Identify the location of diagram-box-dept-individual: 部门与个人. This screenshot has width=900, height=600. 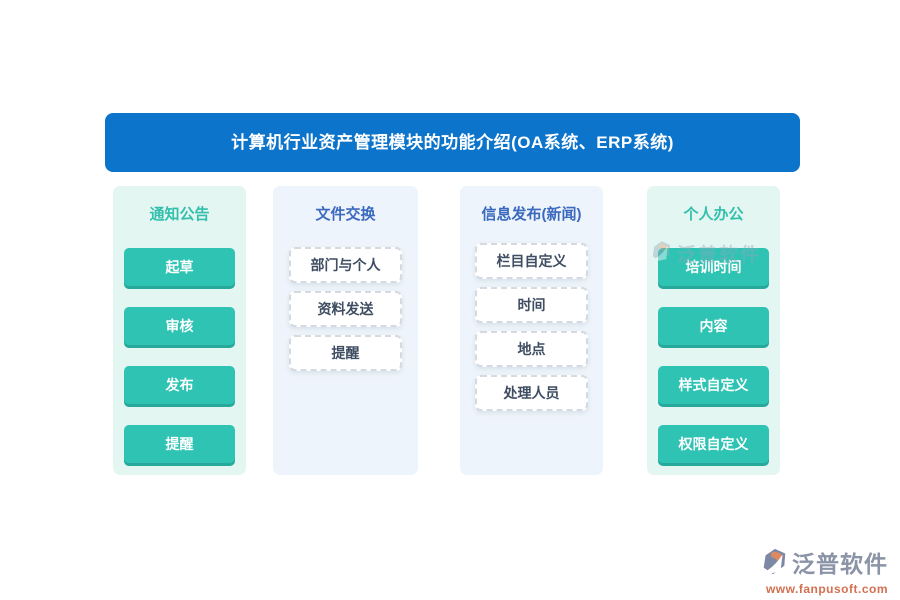
(345, 265).